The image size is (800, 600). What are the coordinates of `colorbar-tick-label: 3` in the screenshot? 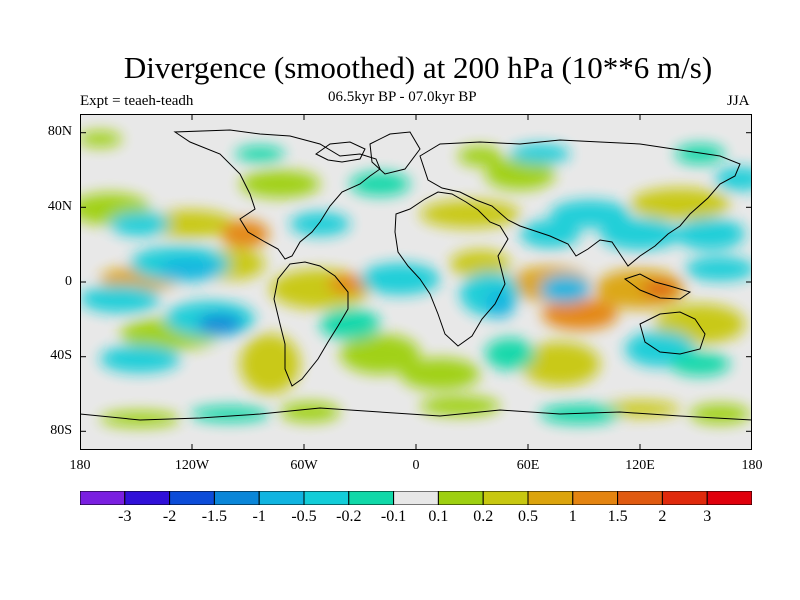 It's located at (707, 516).